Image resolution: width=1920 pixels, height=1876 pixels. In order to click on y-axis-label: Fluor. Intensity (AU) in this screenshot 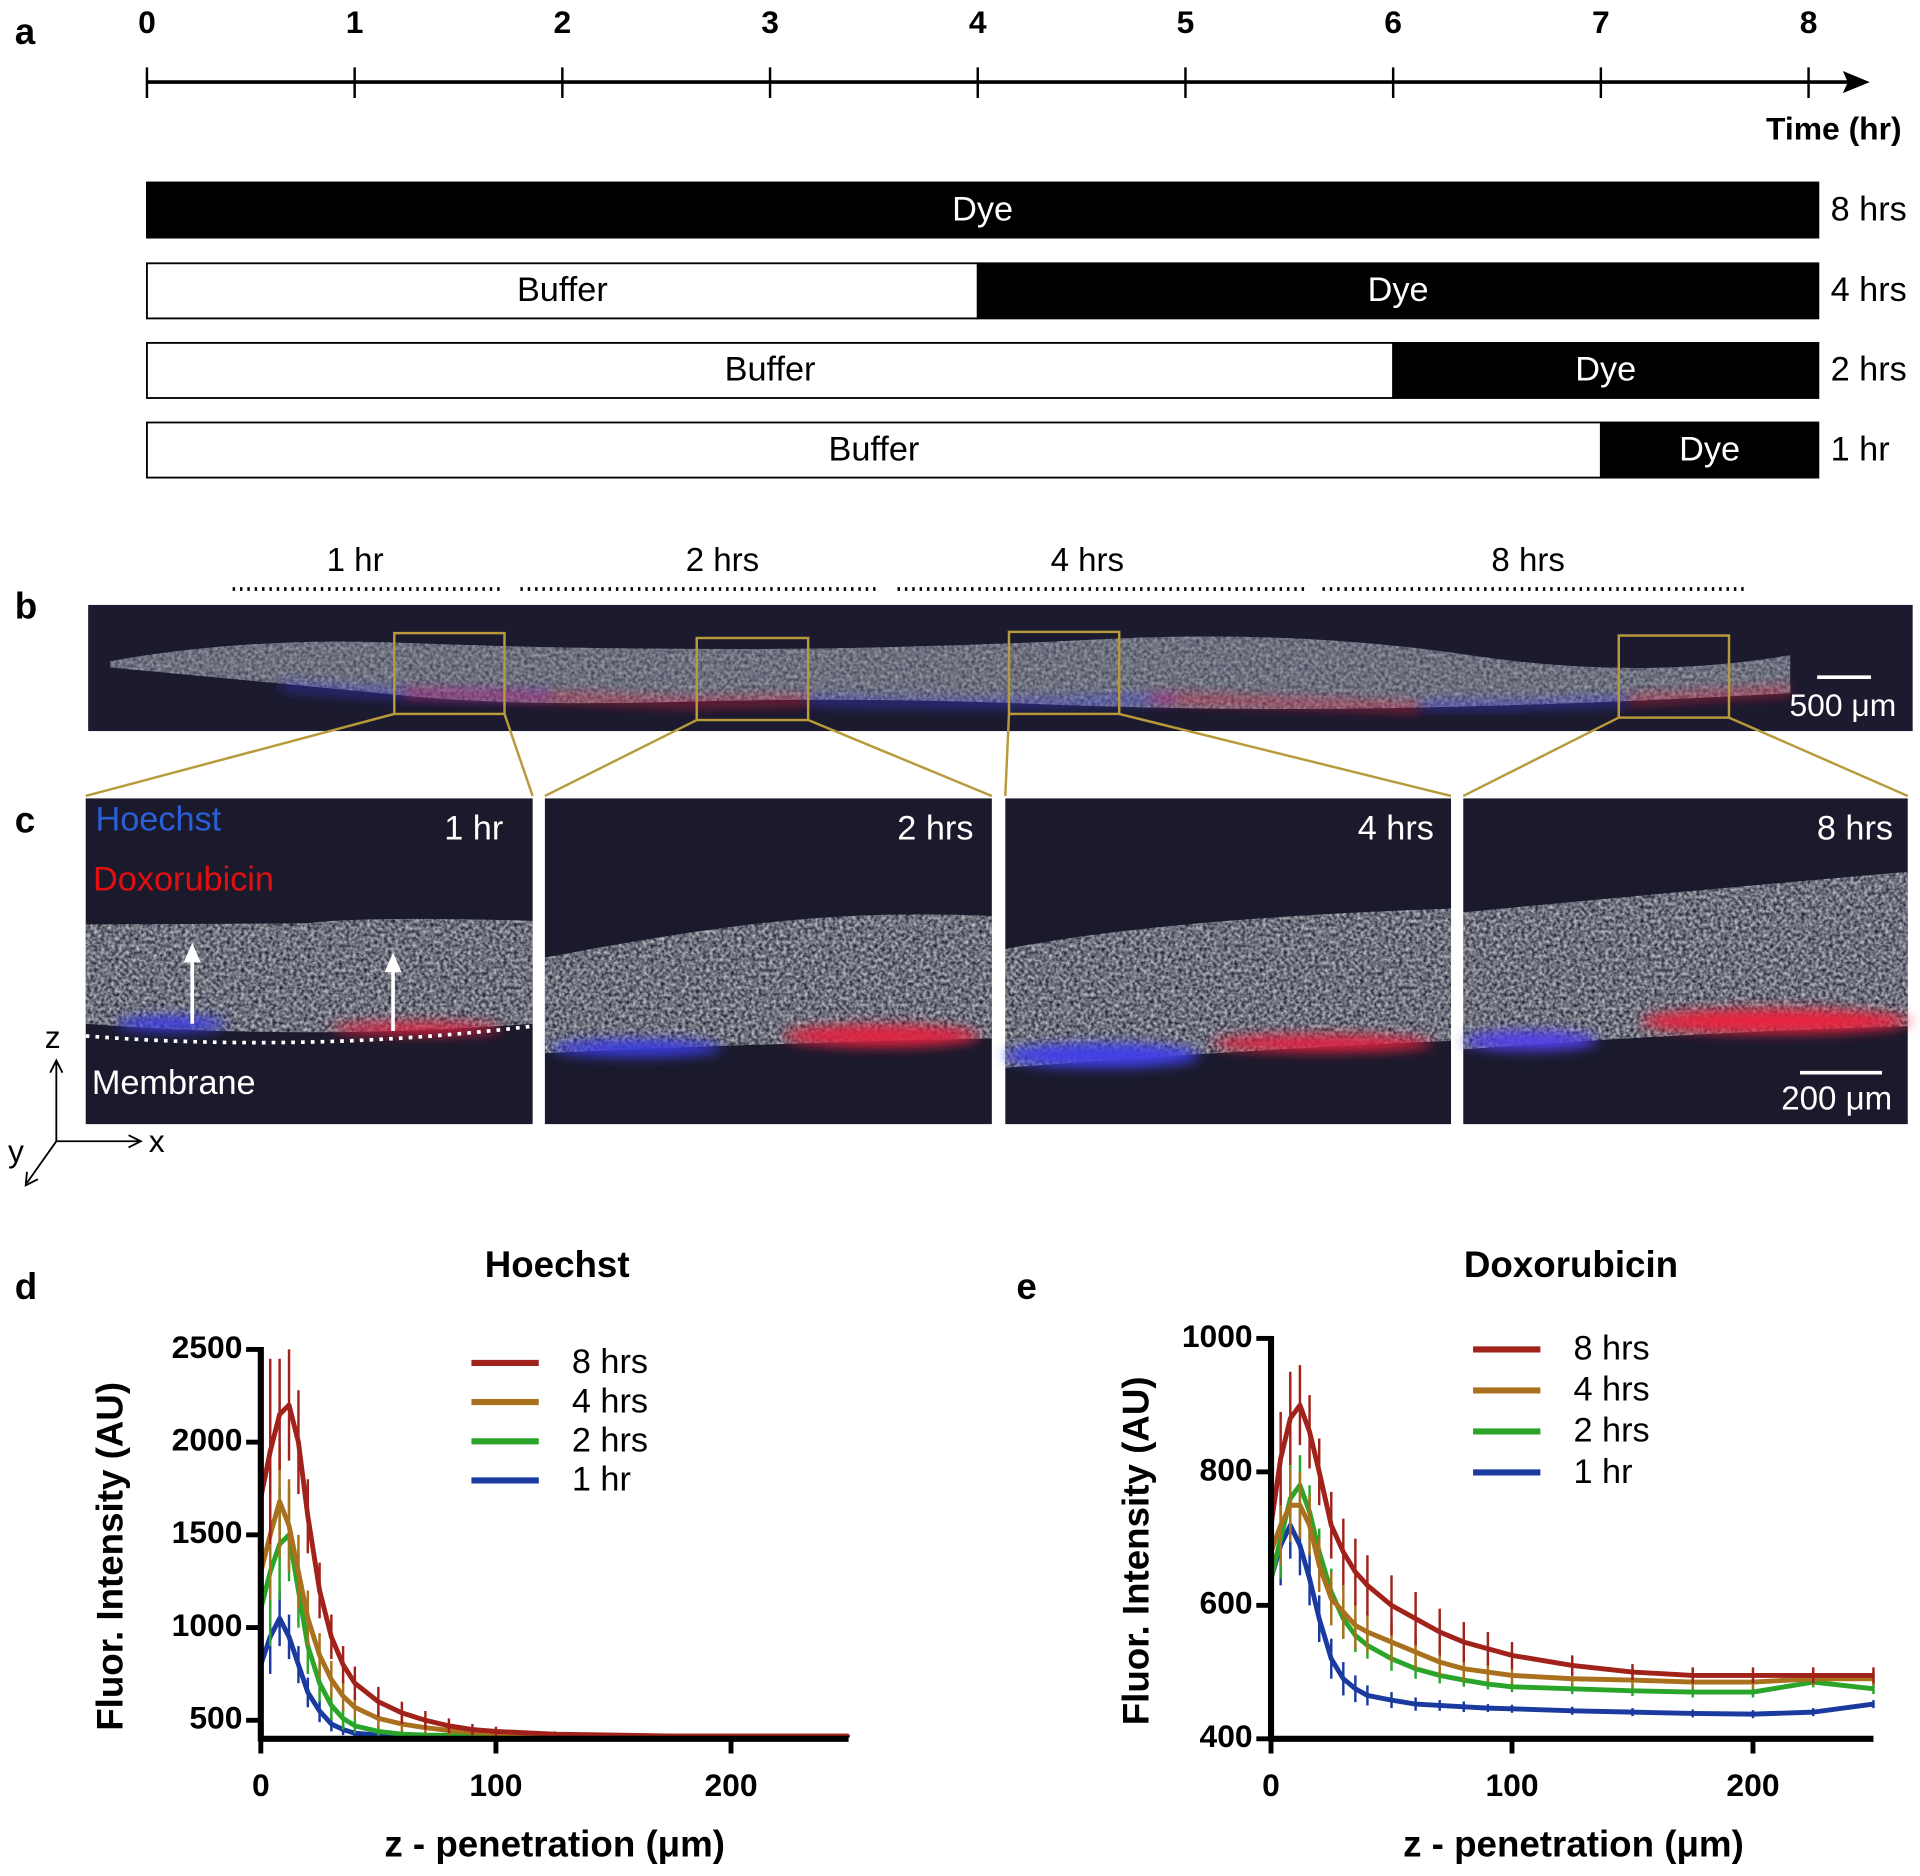, I will do `click(109, 1556)`.